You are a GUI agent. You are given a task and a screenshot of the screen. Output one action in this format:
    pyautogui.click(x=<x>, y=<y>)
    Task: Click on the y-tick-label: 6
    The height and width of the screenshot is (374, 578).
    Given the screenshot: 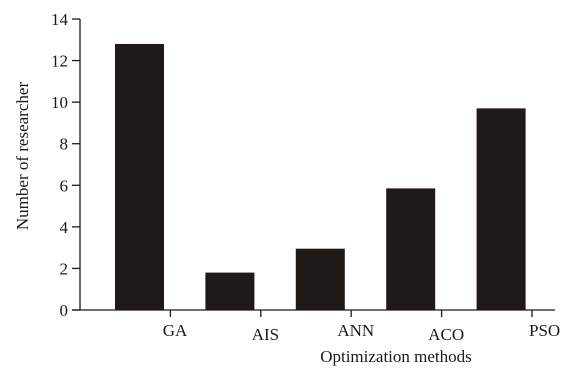 What is the action you would take?
    pyautogui.click(x=64, y=185)
    